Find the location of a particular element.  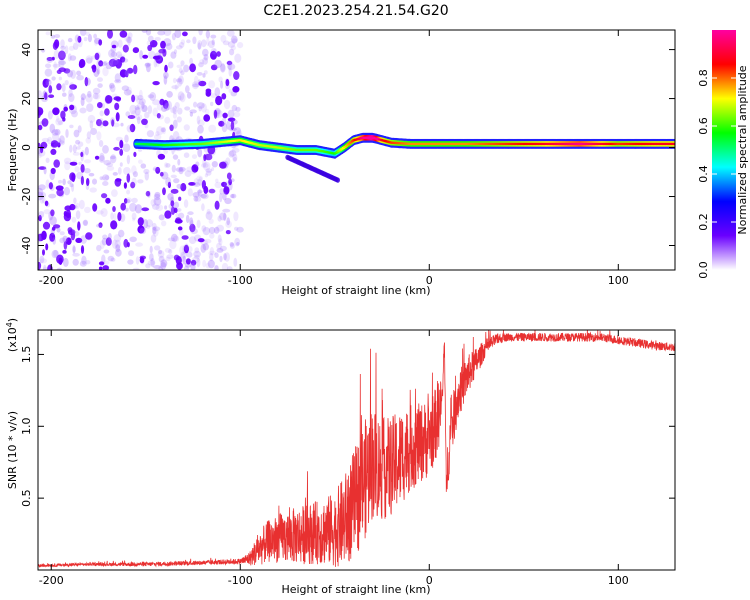

snr-x-label: Height of straight line (km) is located at coordinates (355, 589).